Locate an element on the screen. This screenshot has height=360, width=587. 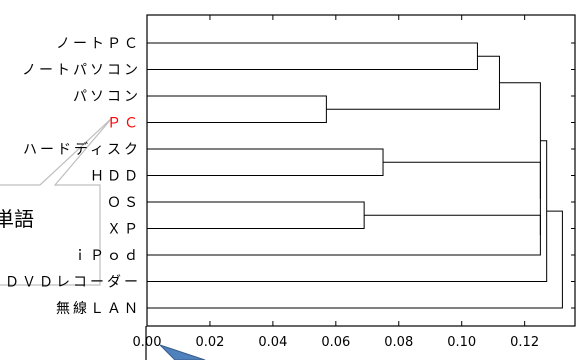
callout-layer: 単語 is located at coordinates (56, 201).